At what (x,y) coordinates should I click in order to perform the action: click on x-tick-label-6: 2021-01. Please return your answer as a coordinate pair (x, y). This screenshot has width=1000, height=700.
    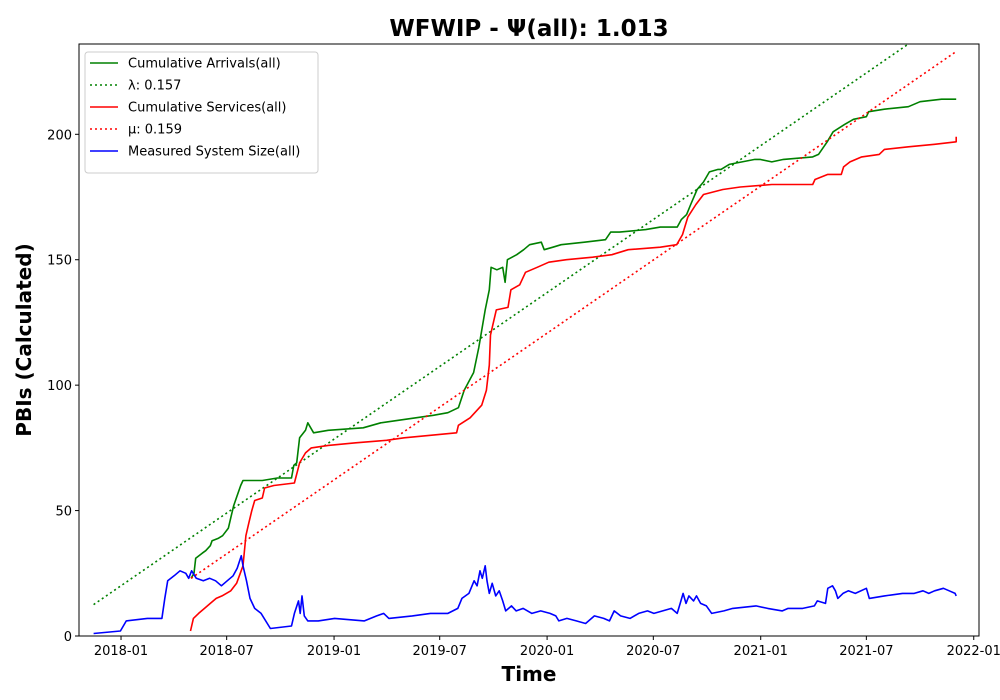
    Looking at the image, I should click on (761, 651).